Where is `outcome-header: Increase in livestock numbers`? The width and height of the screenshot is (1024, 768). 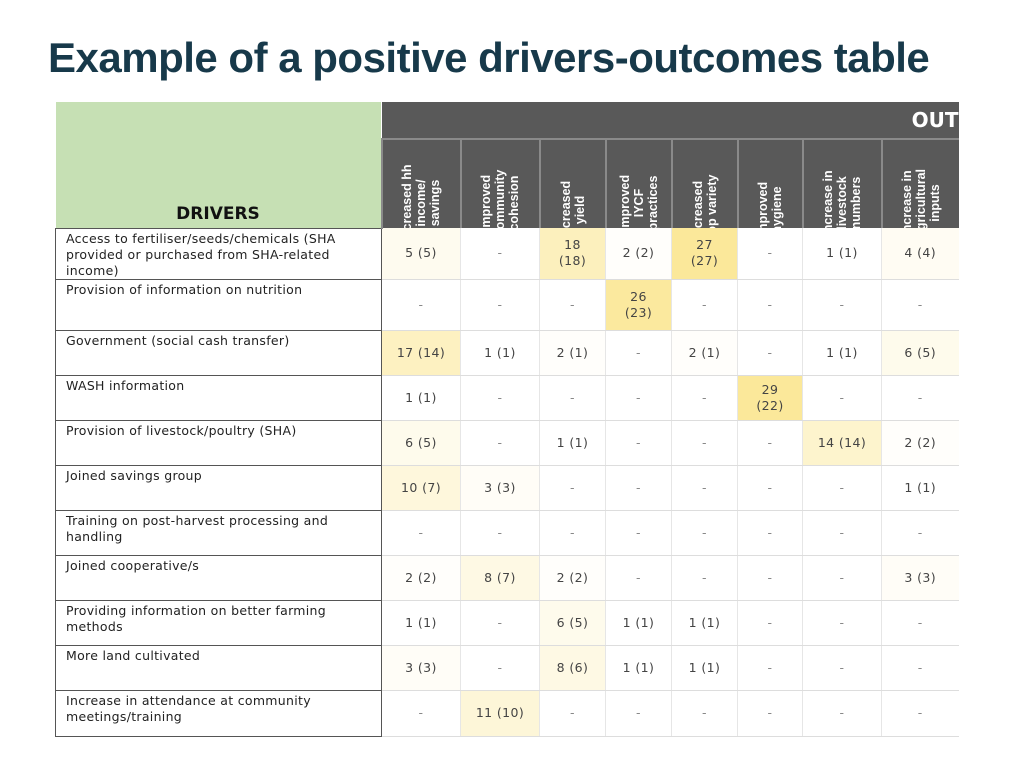 outcome-header: Increase in livestock numbers is located at coordinates (841, 183).